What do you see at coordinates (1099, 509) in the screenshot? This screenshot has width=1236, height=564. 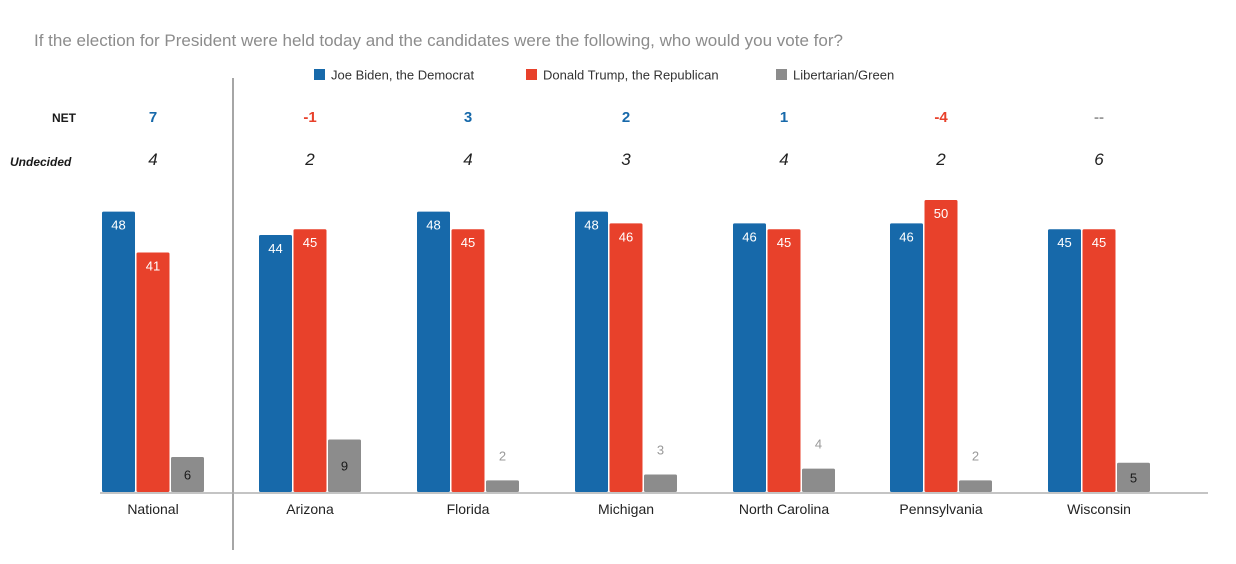 I see `category-label-wisconsin: Wisconsin` at bounding box center [1099, 509].